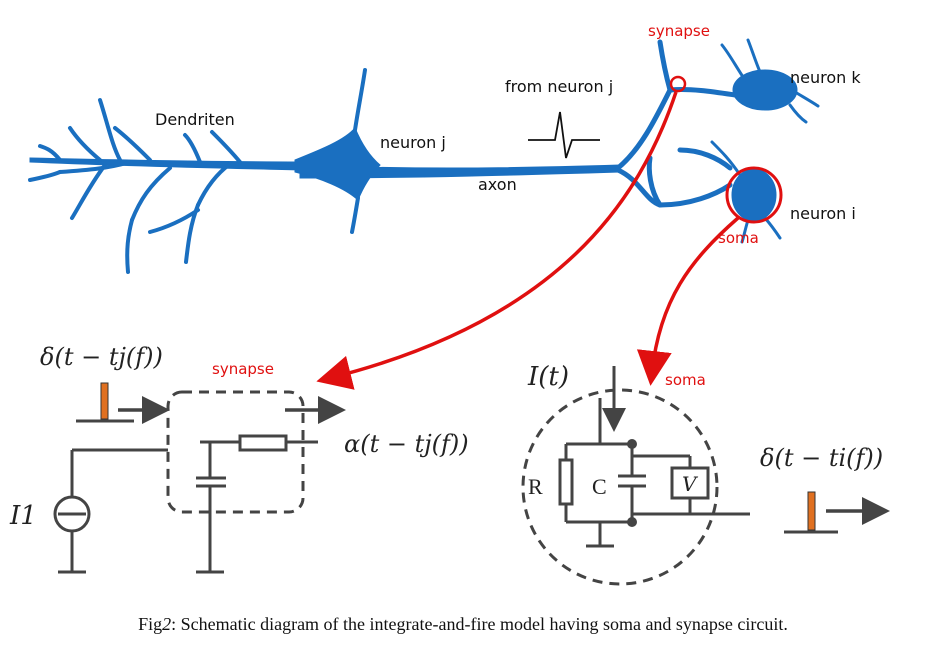 This screenshot has width=926, height=650. Describe the element at coordinates (679, 31) in the screenshot. I see `synapse-label: synapse` at that location.